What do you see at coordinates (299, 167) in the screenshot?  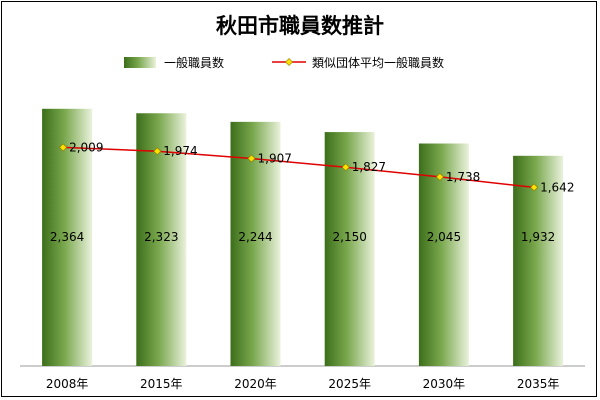 I see `line-series-path` at bounding box center [299, 167].